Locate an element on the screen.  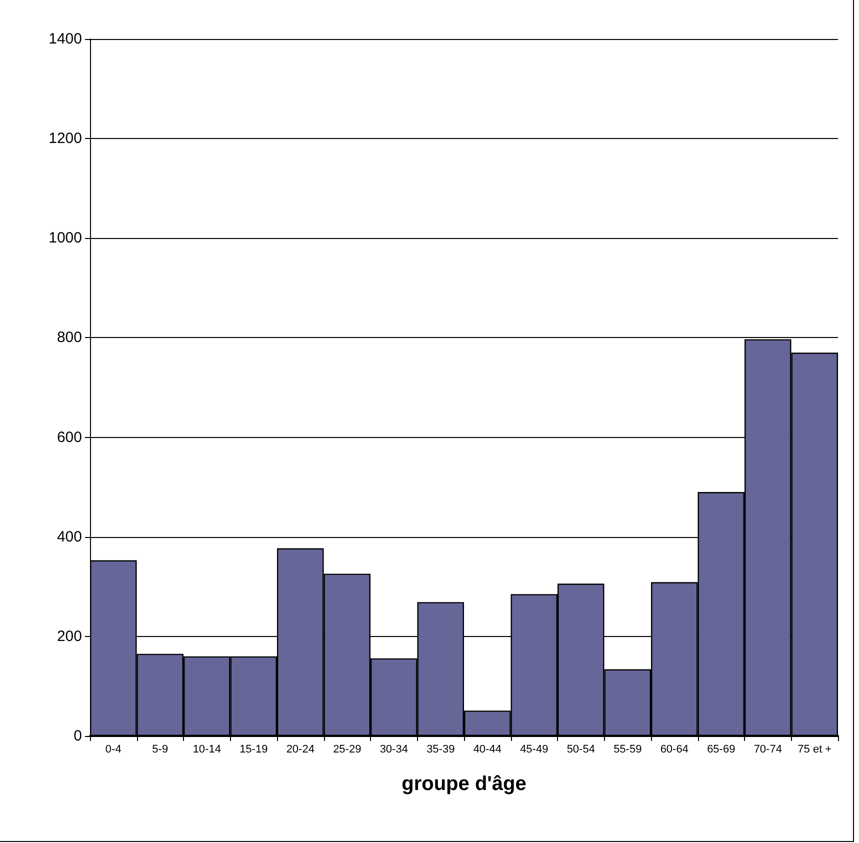
y-tick-label: 1200 is located at coordinates (65, 139).